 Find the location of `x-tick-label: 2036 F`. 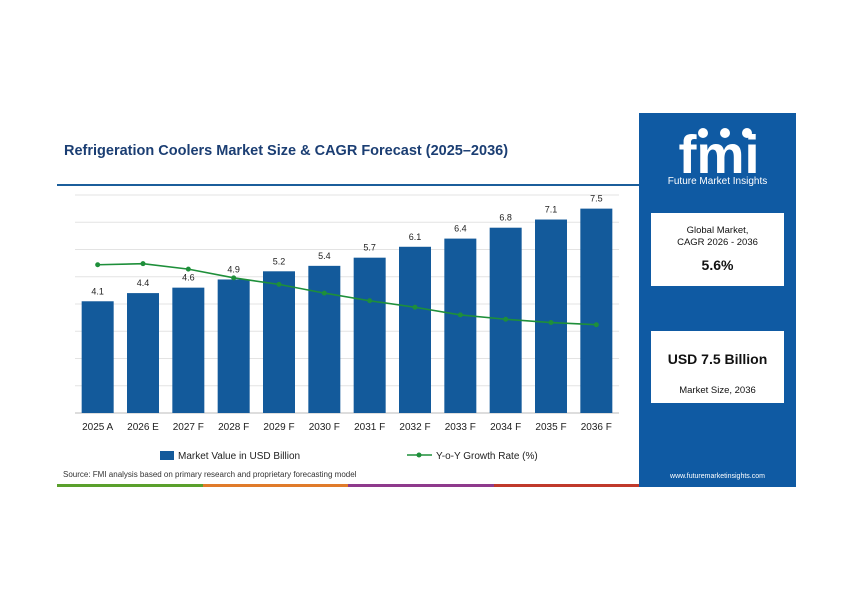

x-tick-label: 2036 F is located at coordinates (596, 427).